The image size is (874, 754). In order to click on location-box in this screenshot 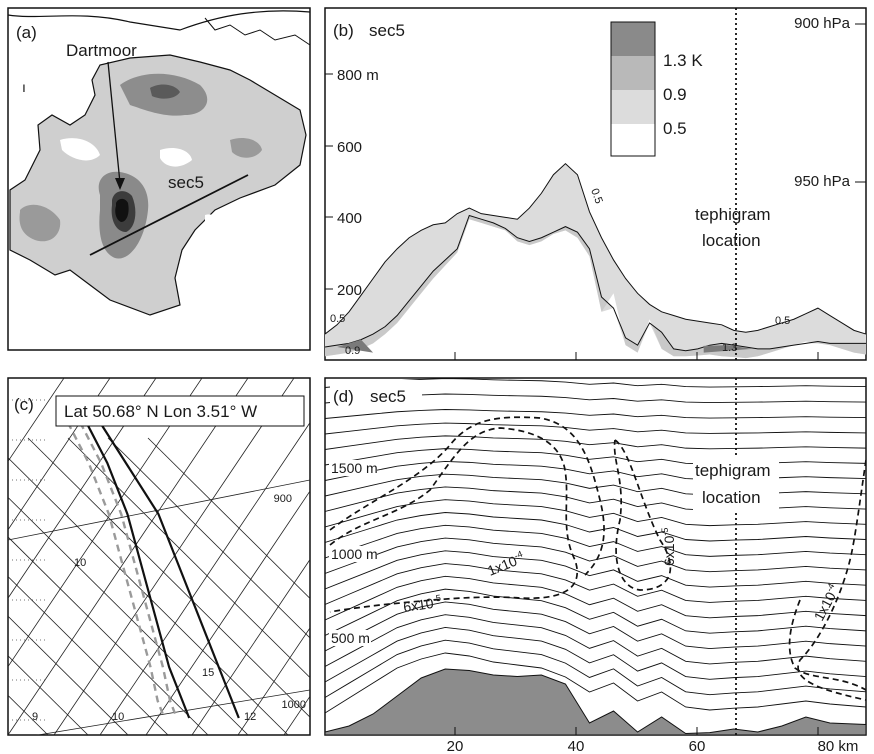, I will do `click(180, 411)`.